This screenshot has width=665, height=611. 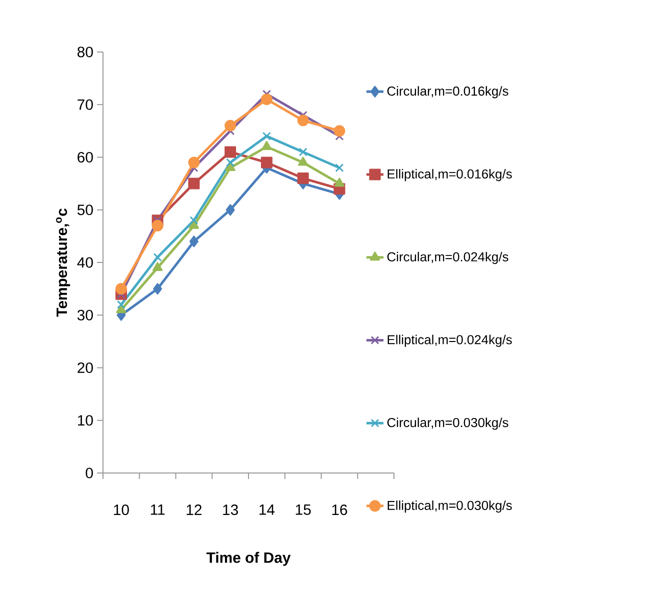 What do you see at coordinates (447, 424) in the screenshot?
I see `legend-label: Circular,m=0.030kg/s` at bounding box center [447, 424].